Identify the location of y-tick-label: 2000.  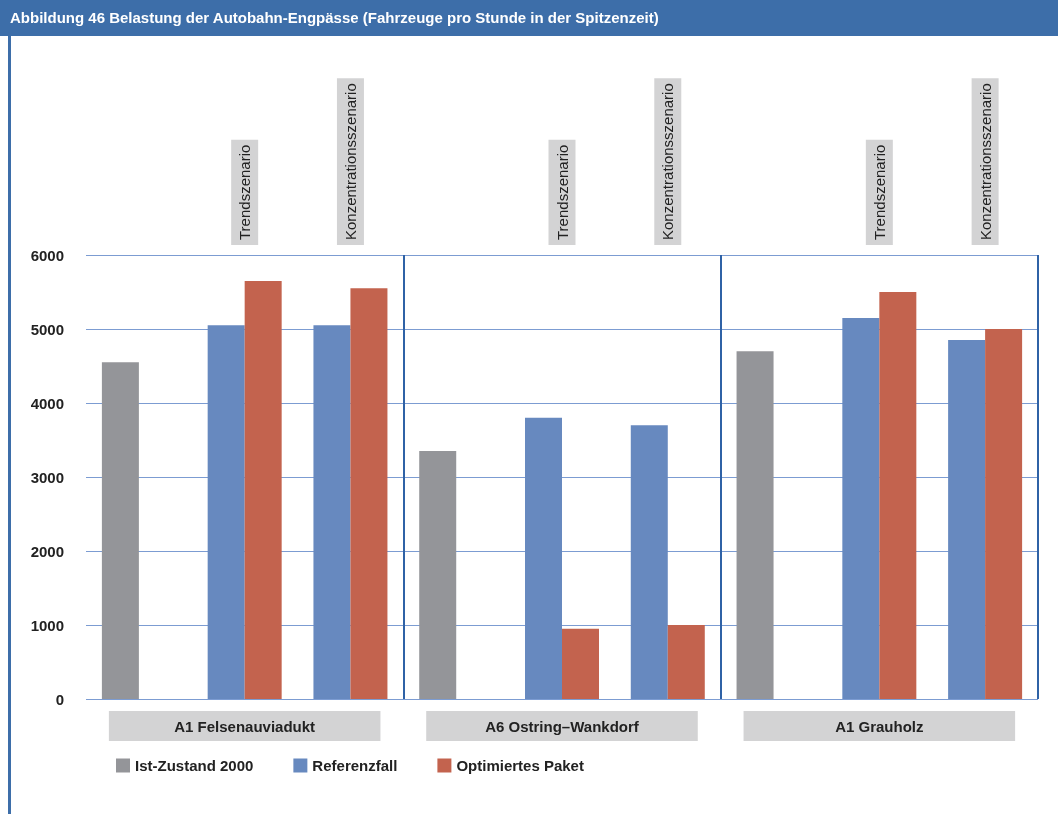
(47, 551).